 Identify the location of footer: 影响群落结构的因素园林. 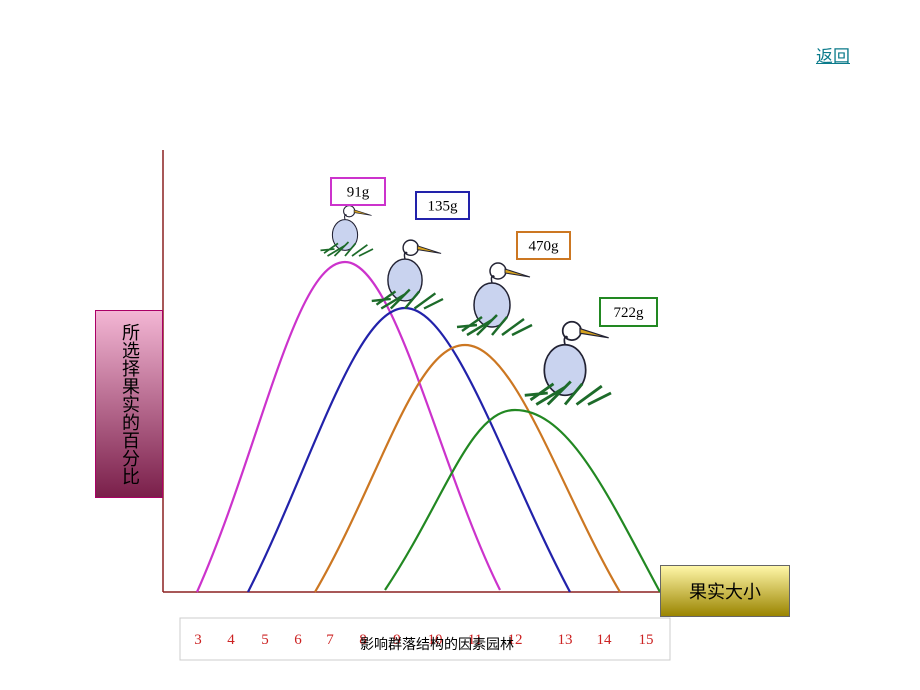
(437, 645).